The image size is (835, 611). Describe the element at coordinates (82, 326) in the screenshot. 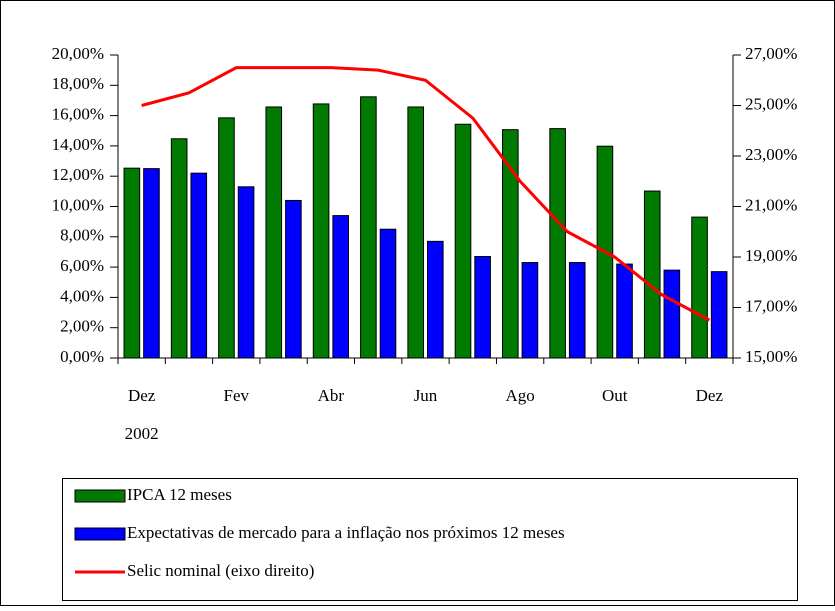

I see `y-tick-label: 2,00%` at that location.